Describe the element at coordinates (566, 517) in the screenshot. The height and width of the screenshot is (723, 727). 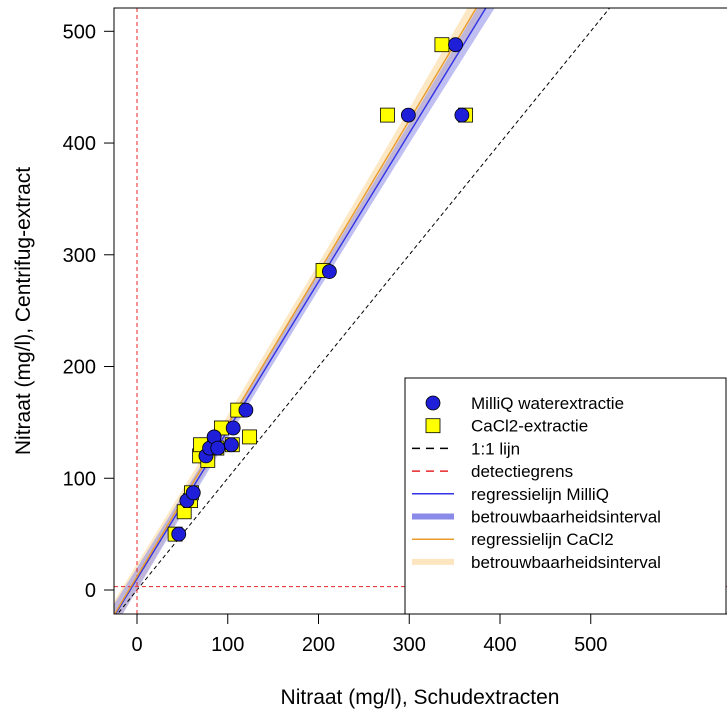
I see `legend-label-5: betrouwbaarheidsinterval` at that location.